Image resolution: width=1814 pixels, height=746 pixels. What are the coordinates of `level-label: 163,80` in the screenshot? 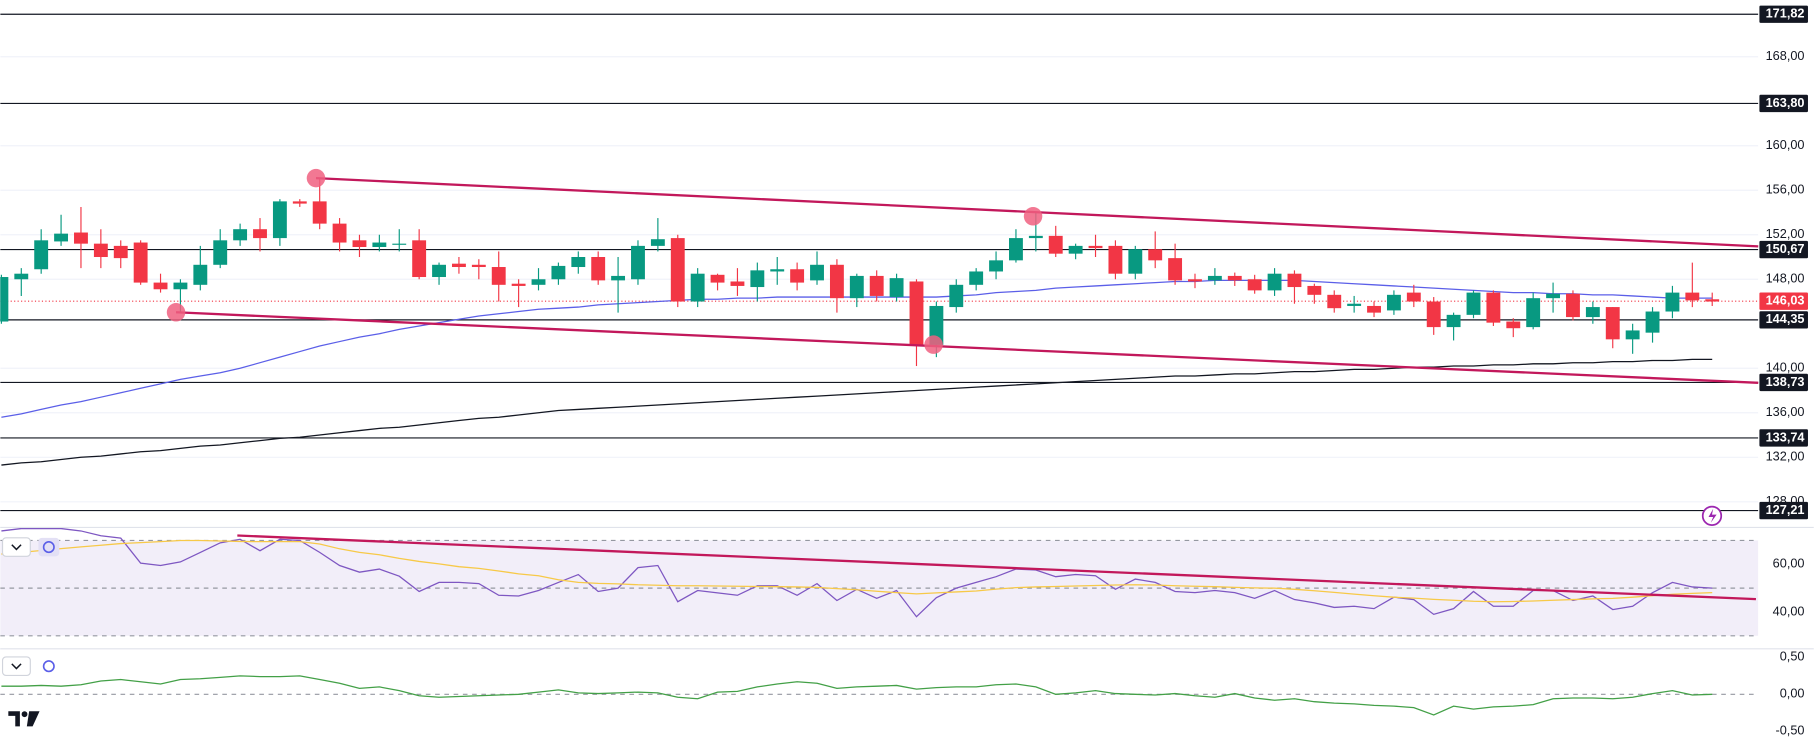 It's located at (1785, 102).